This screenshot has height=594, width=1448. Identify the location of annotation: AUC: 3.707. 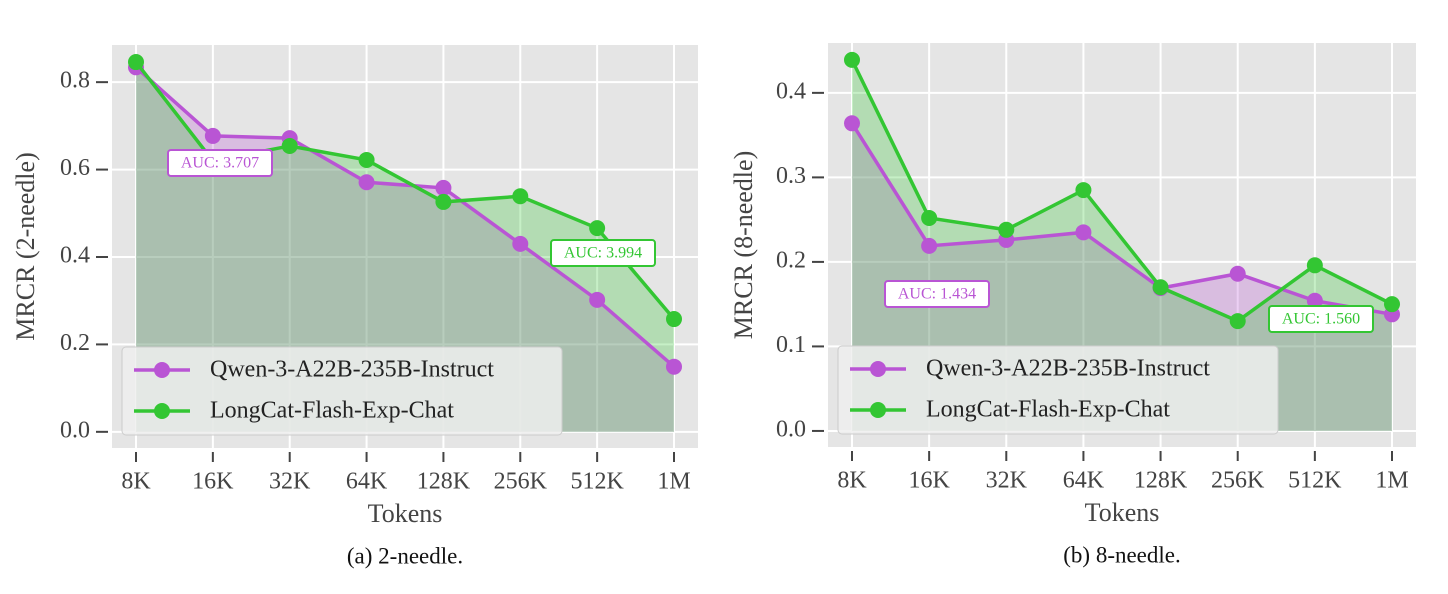
(220, 163).